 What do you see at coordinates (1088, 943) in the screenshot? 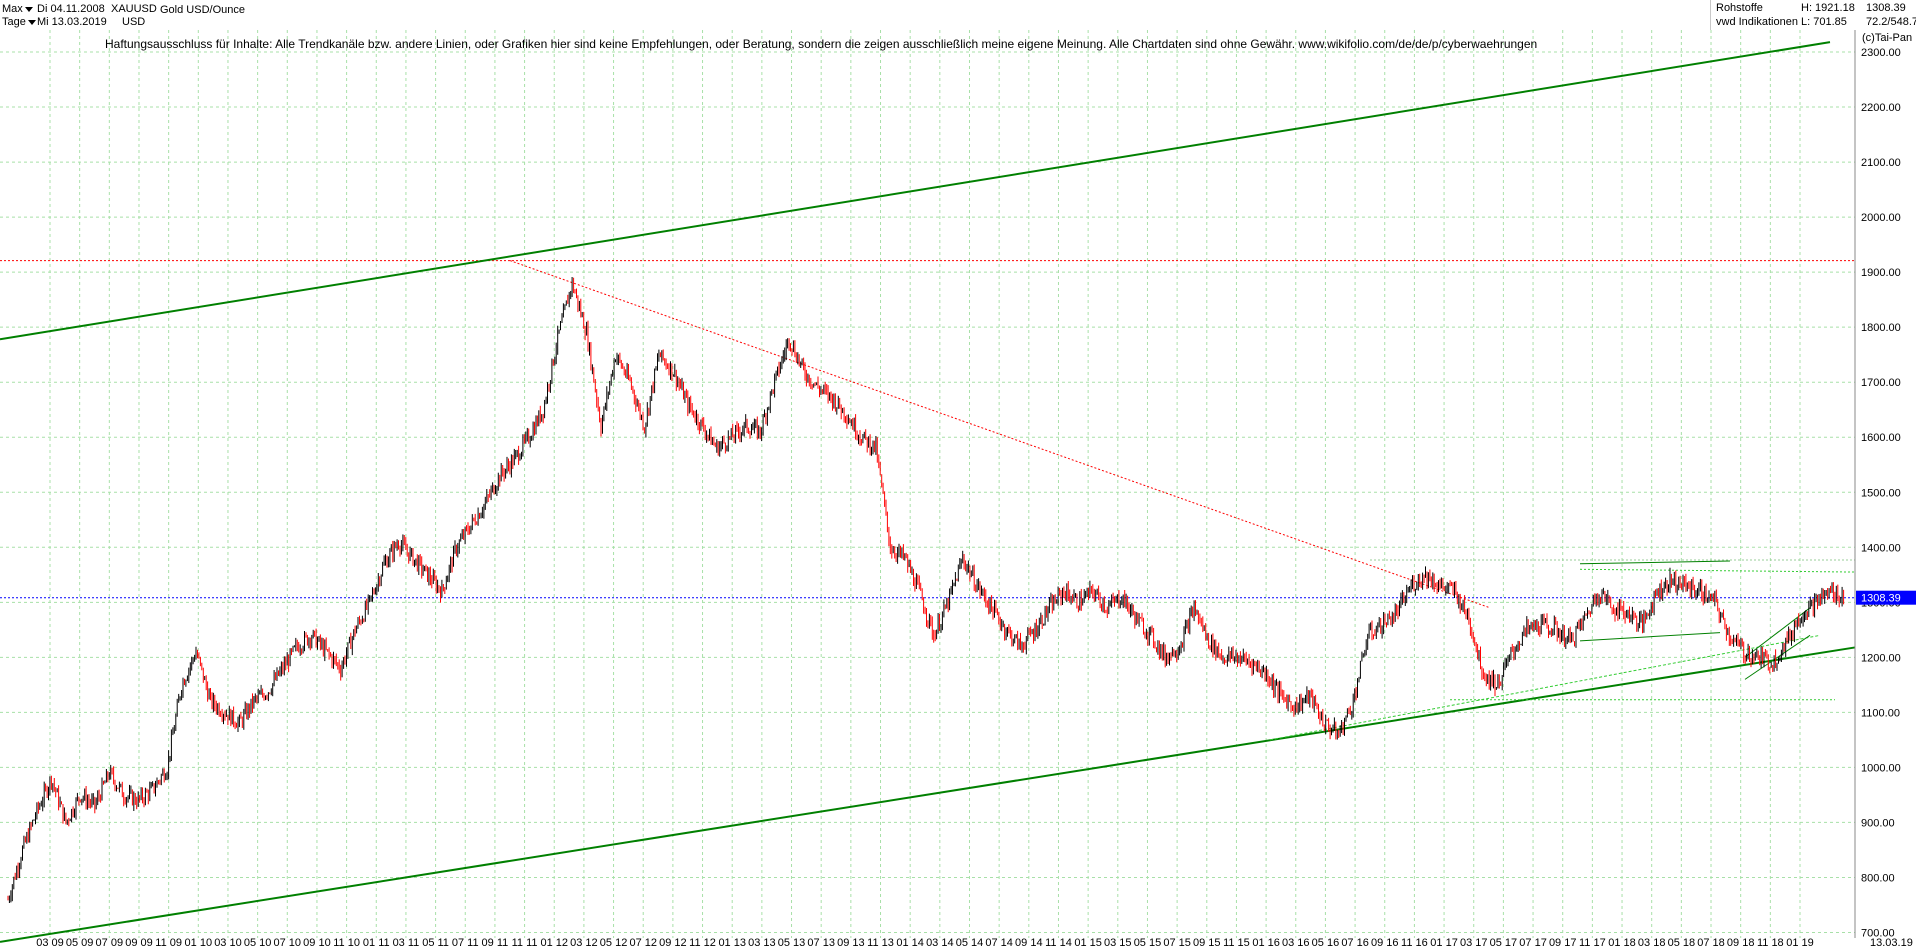
I see `x-tick-label: 01 15` at bounding box center [1088, 943].